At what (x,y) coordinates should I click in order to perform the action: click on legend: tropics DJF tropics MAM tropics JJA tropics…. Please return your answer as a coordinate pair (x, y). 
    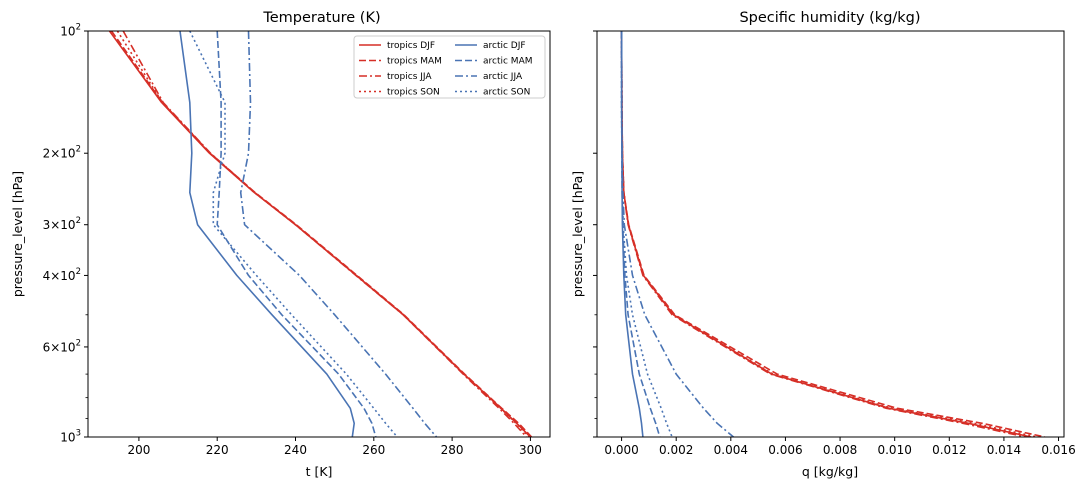
    Looking at the image, I should click on (449, 67).